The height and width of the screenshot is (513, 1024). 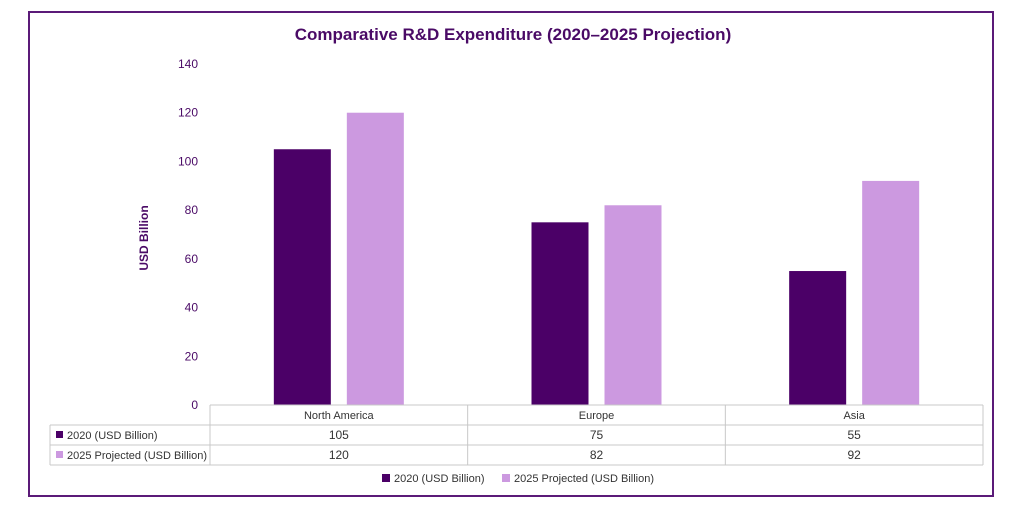 What do you see at coordinates (192, 308) in the screenshot?
I see `y-tick-label: 40` at bounding box center [192, 308].